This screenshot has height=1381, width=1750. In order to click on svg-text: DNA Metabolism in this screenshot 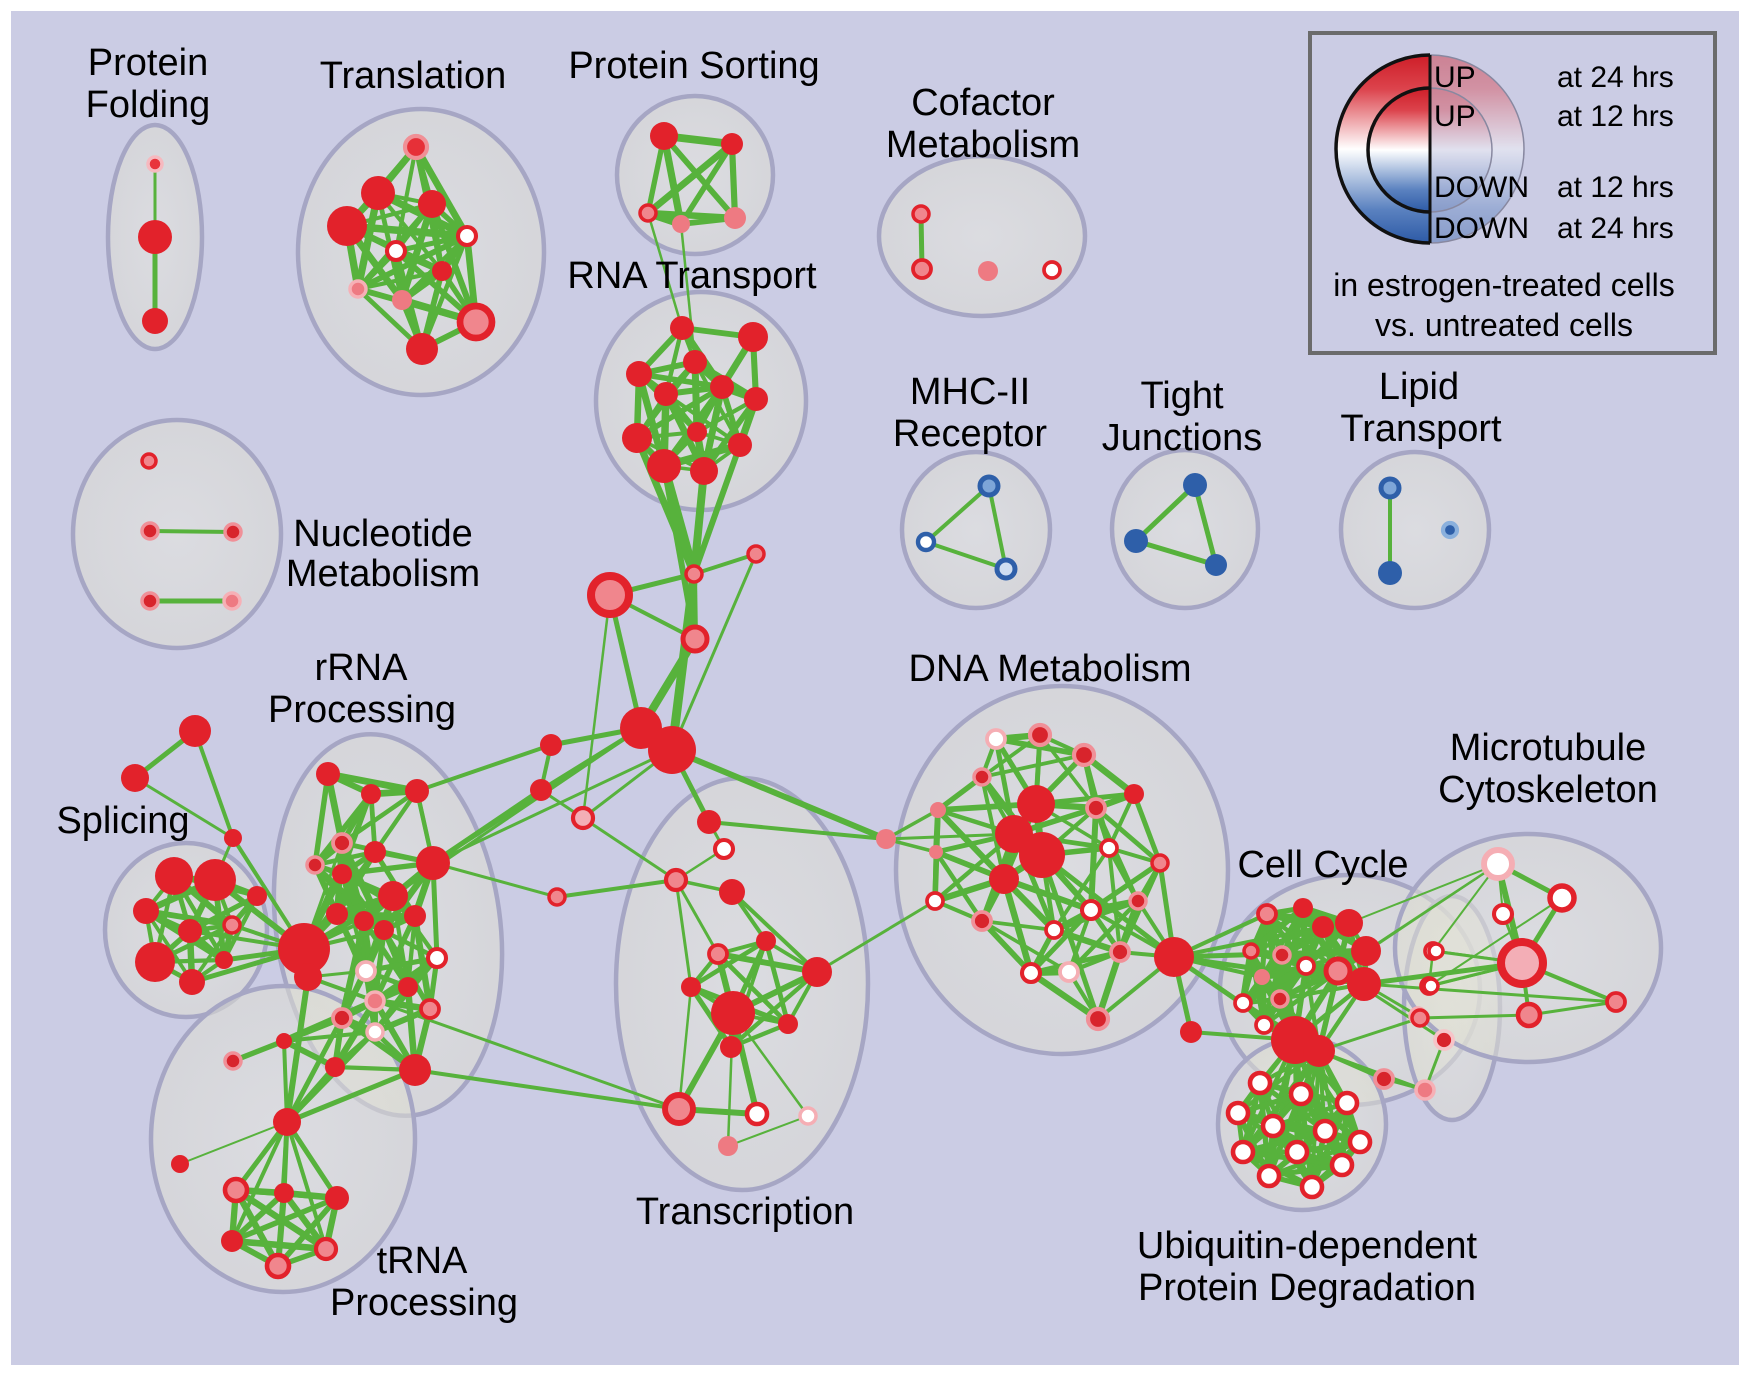, I will do `click(1050, 669)`.